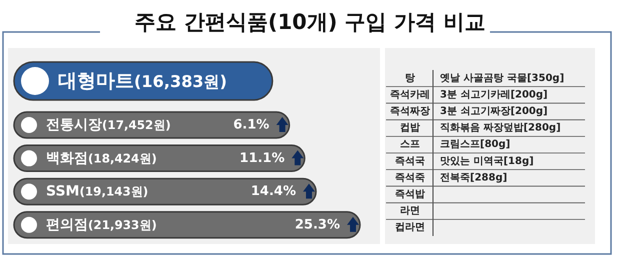  I want to click on data-label: (16,383원), so click(181, 81).